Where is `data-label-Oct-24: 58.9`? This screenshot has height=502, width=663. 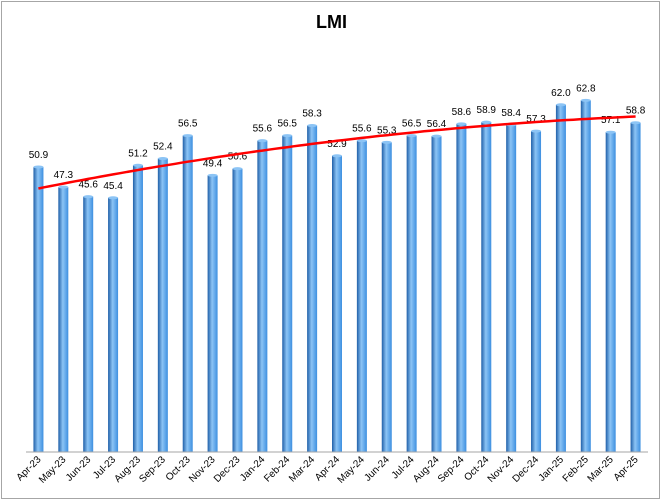
data-label-Oct-24: 58.9 is located at coordinates (487, 110).